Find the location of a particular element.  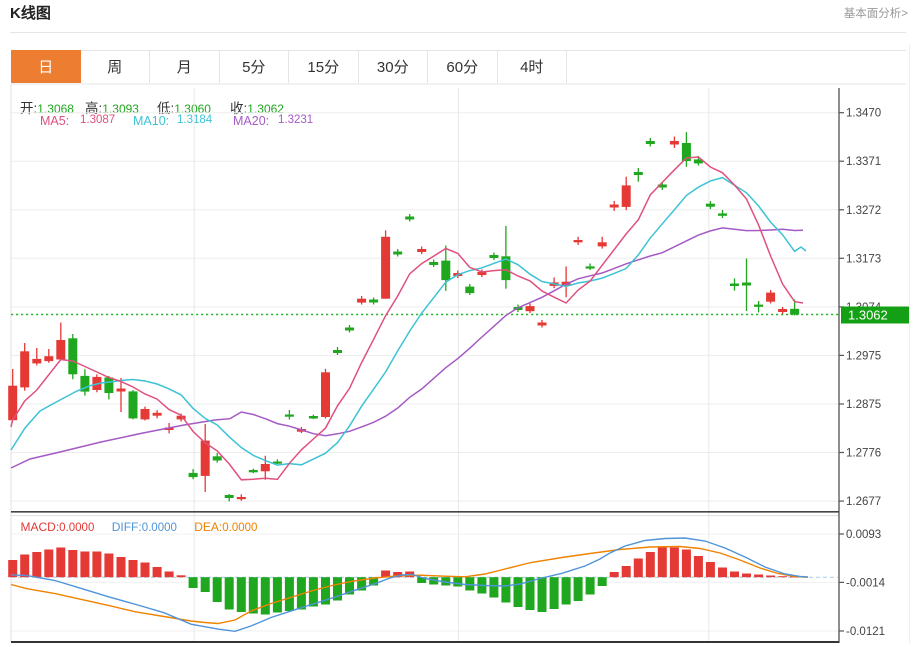

svg-text: 1.3173 is located at coordinates (863, 259).